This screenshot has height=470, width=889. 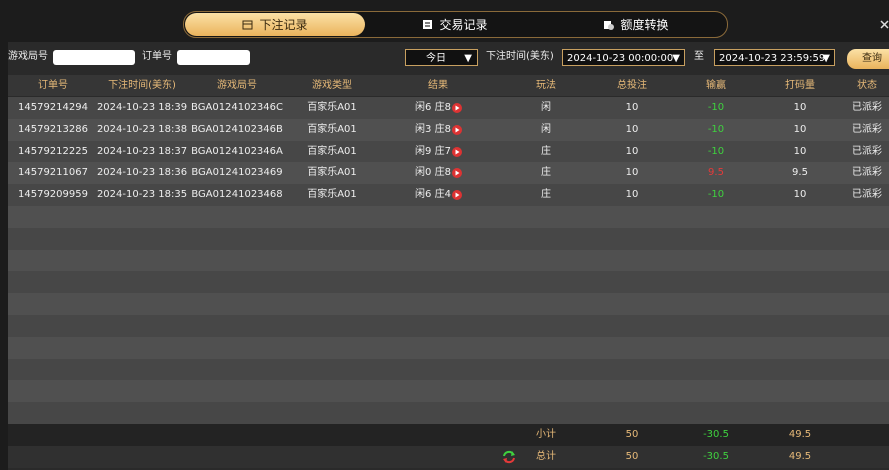 I want to click on button-label: 查询, so click(x=872, y=58).